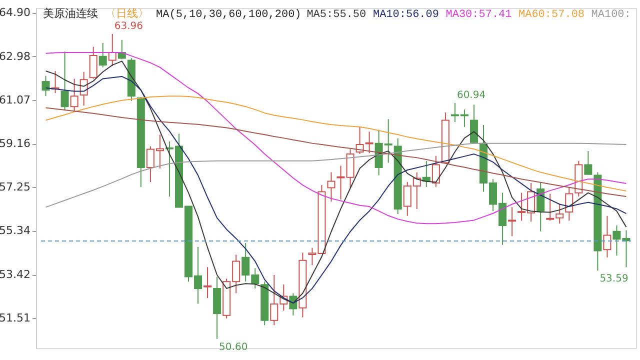 The width and height of the screenshot is (640, 360). What do you see at coordinates (15, 318) in the screenshot?
I see `y-tick-label: 51.51` at bounding box center [15, 318].